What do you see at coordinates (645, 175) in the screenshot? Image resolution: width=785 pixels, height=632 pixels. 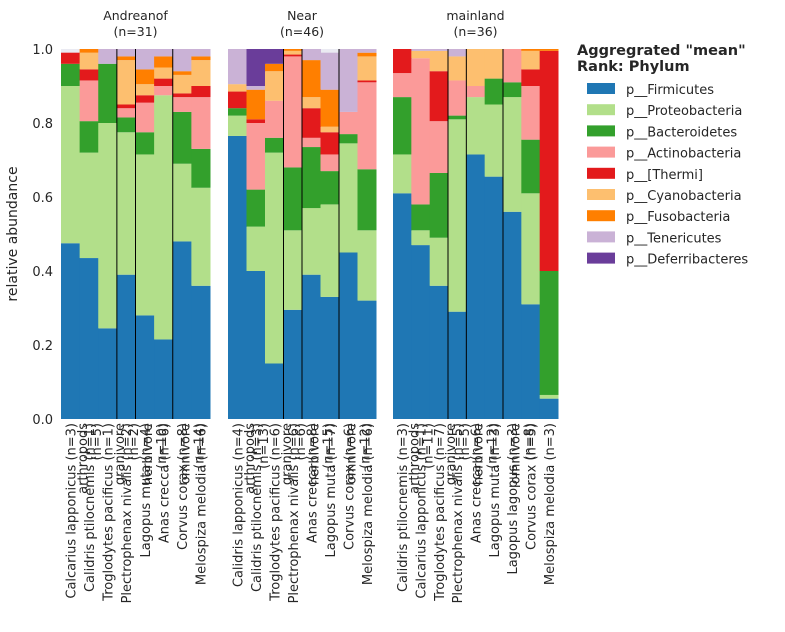 I see `legend-item: p__[Thermi]` at bounding box center [645, 175].